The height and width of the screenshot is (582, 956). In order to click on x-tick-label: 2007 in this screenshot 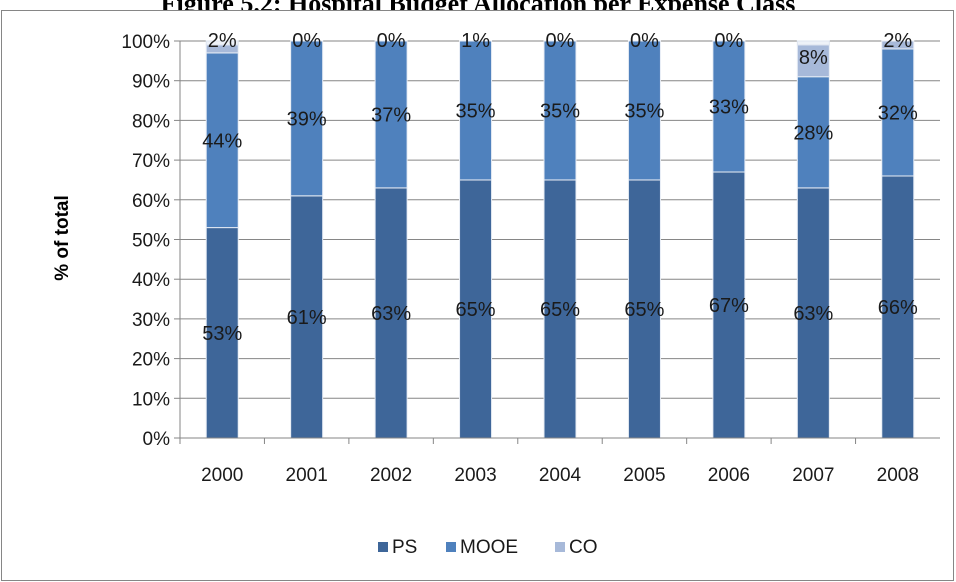, I will do `click(813, 475)`.